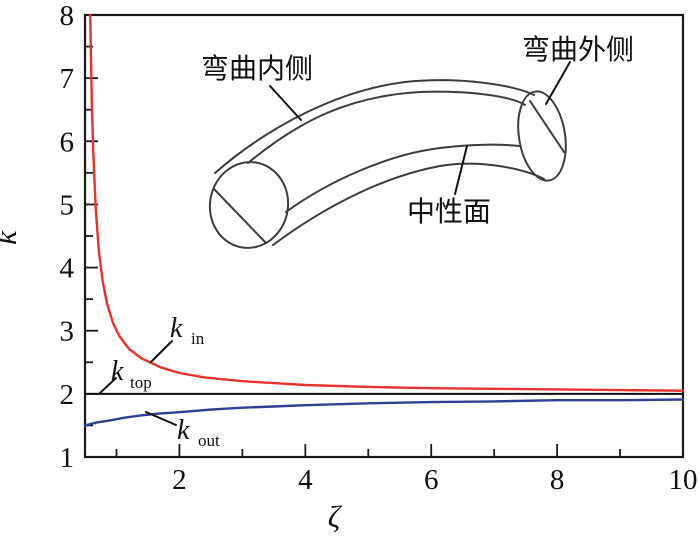  What do you see at coordinates (257, 69) in the screenshot?
I see `inner-side-label: 弯曲内侧` at bounding box center [257, 69].